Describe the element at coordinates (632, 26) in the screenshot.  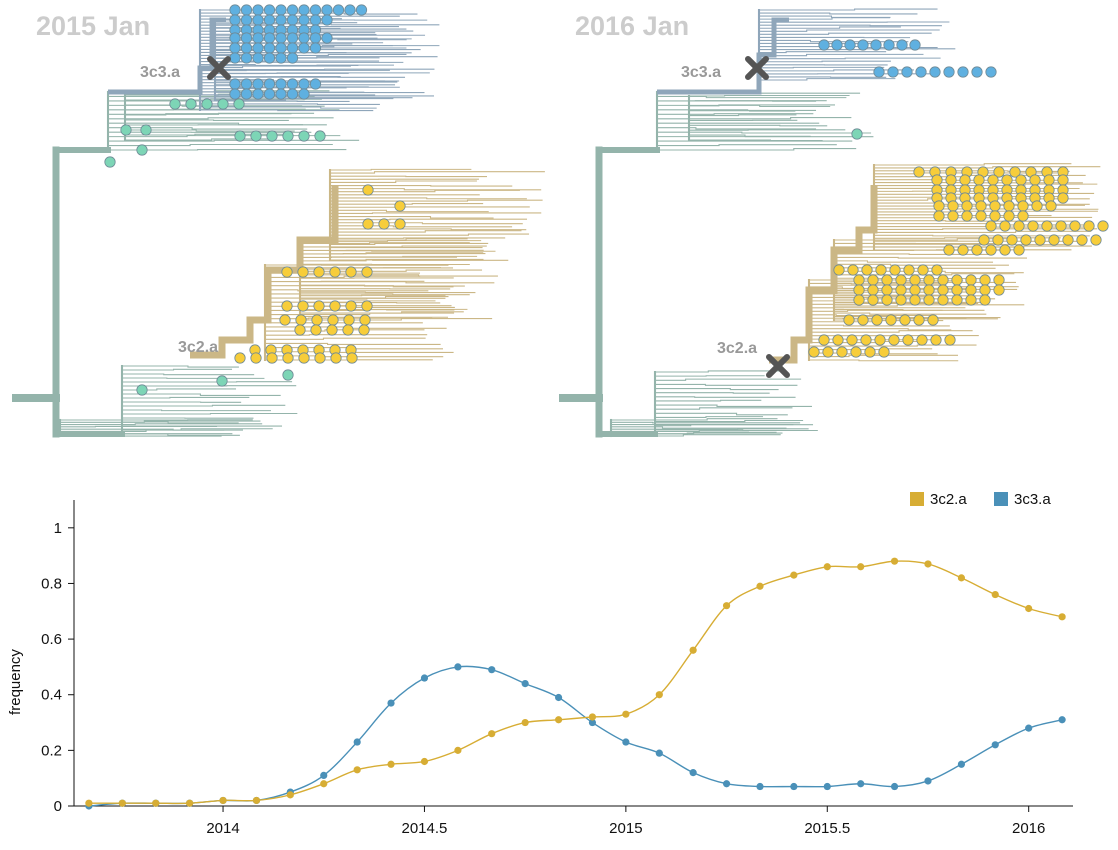
I see `snapshot-title: 2016 Jan` at that location.